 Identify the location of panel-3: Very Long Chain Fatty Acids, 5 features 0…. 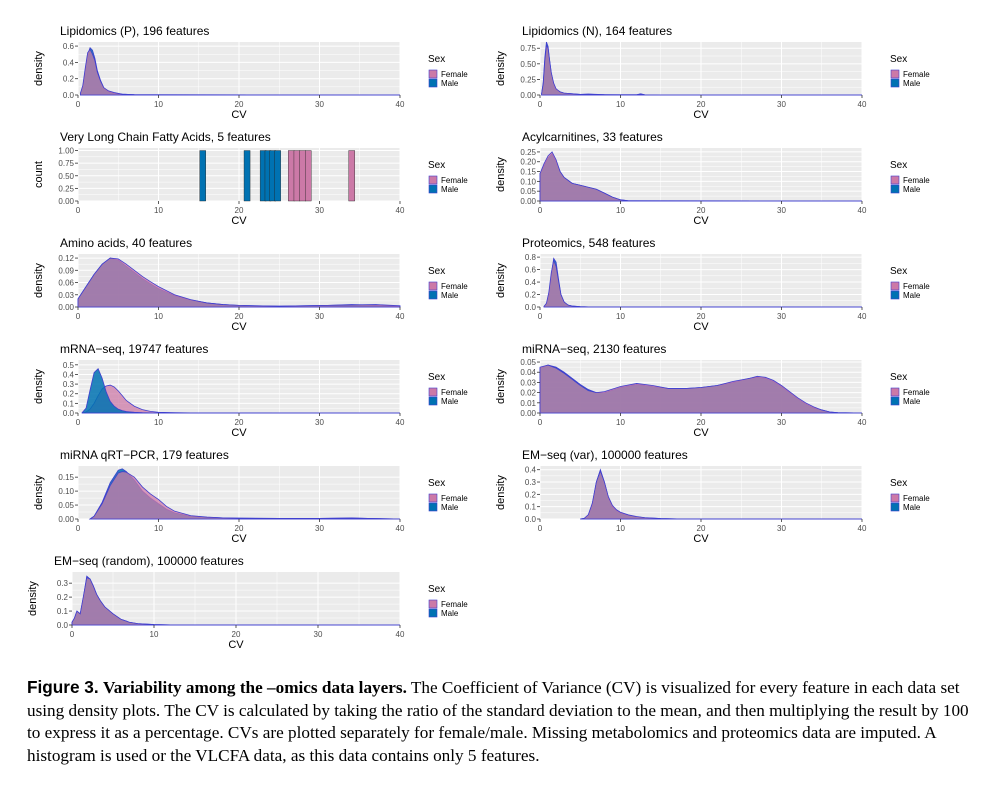
(250, 178).